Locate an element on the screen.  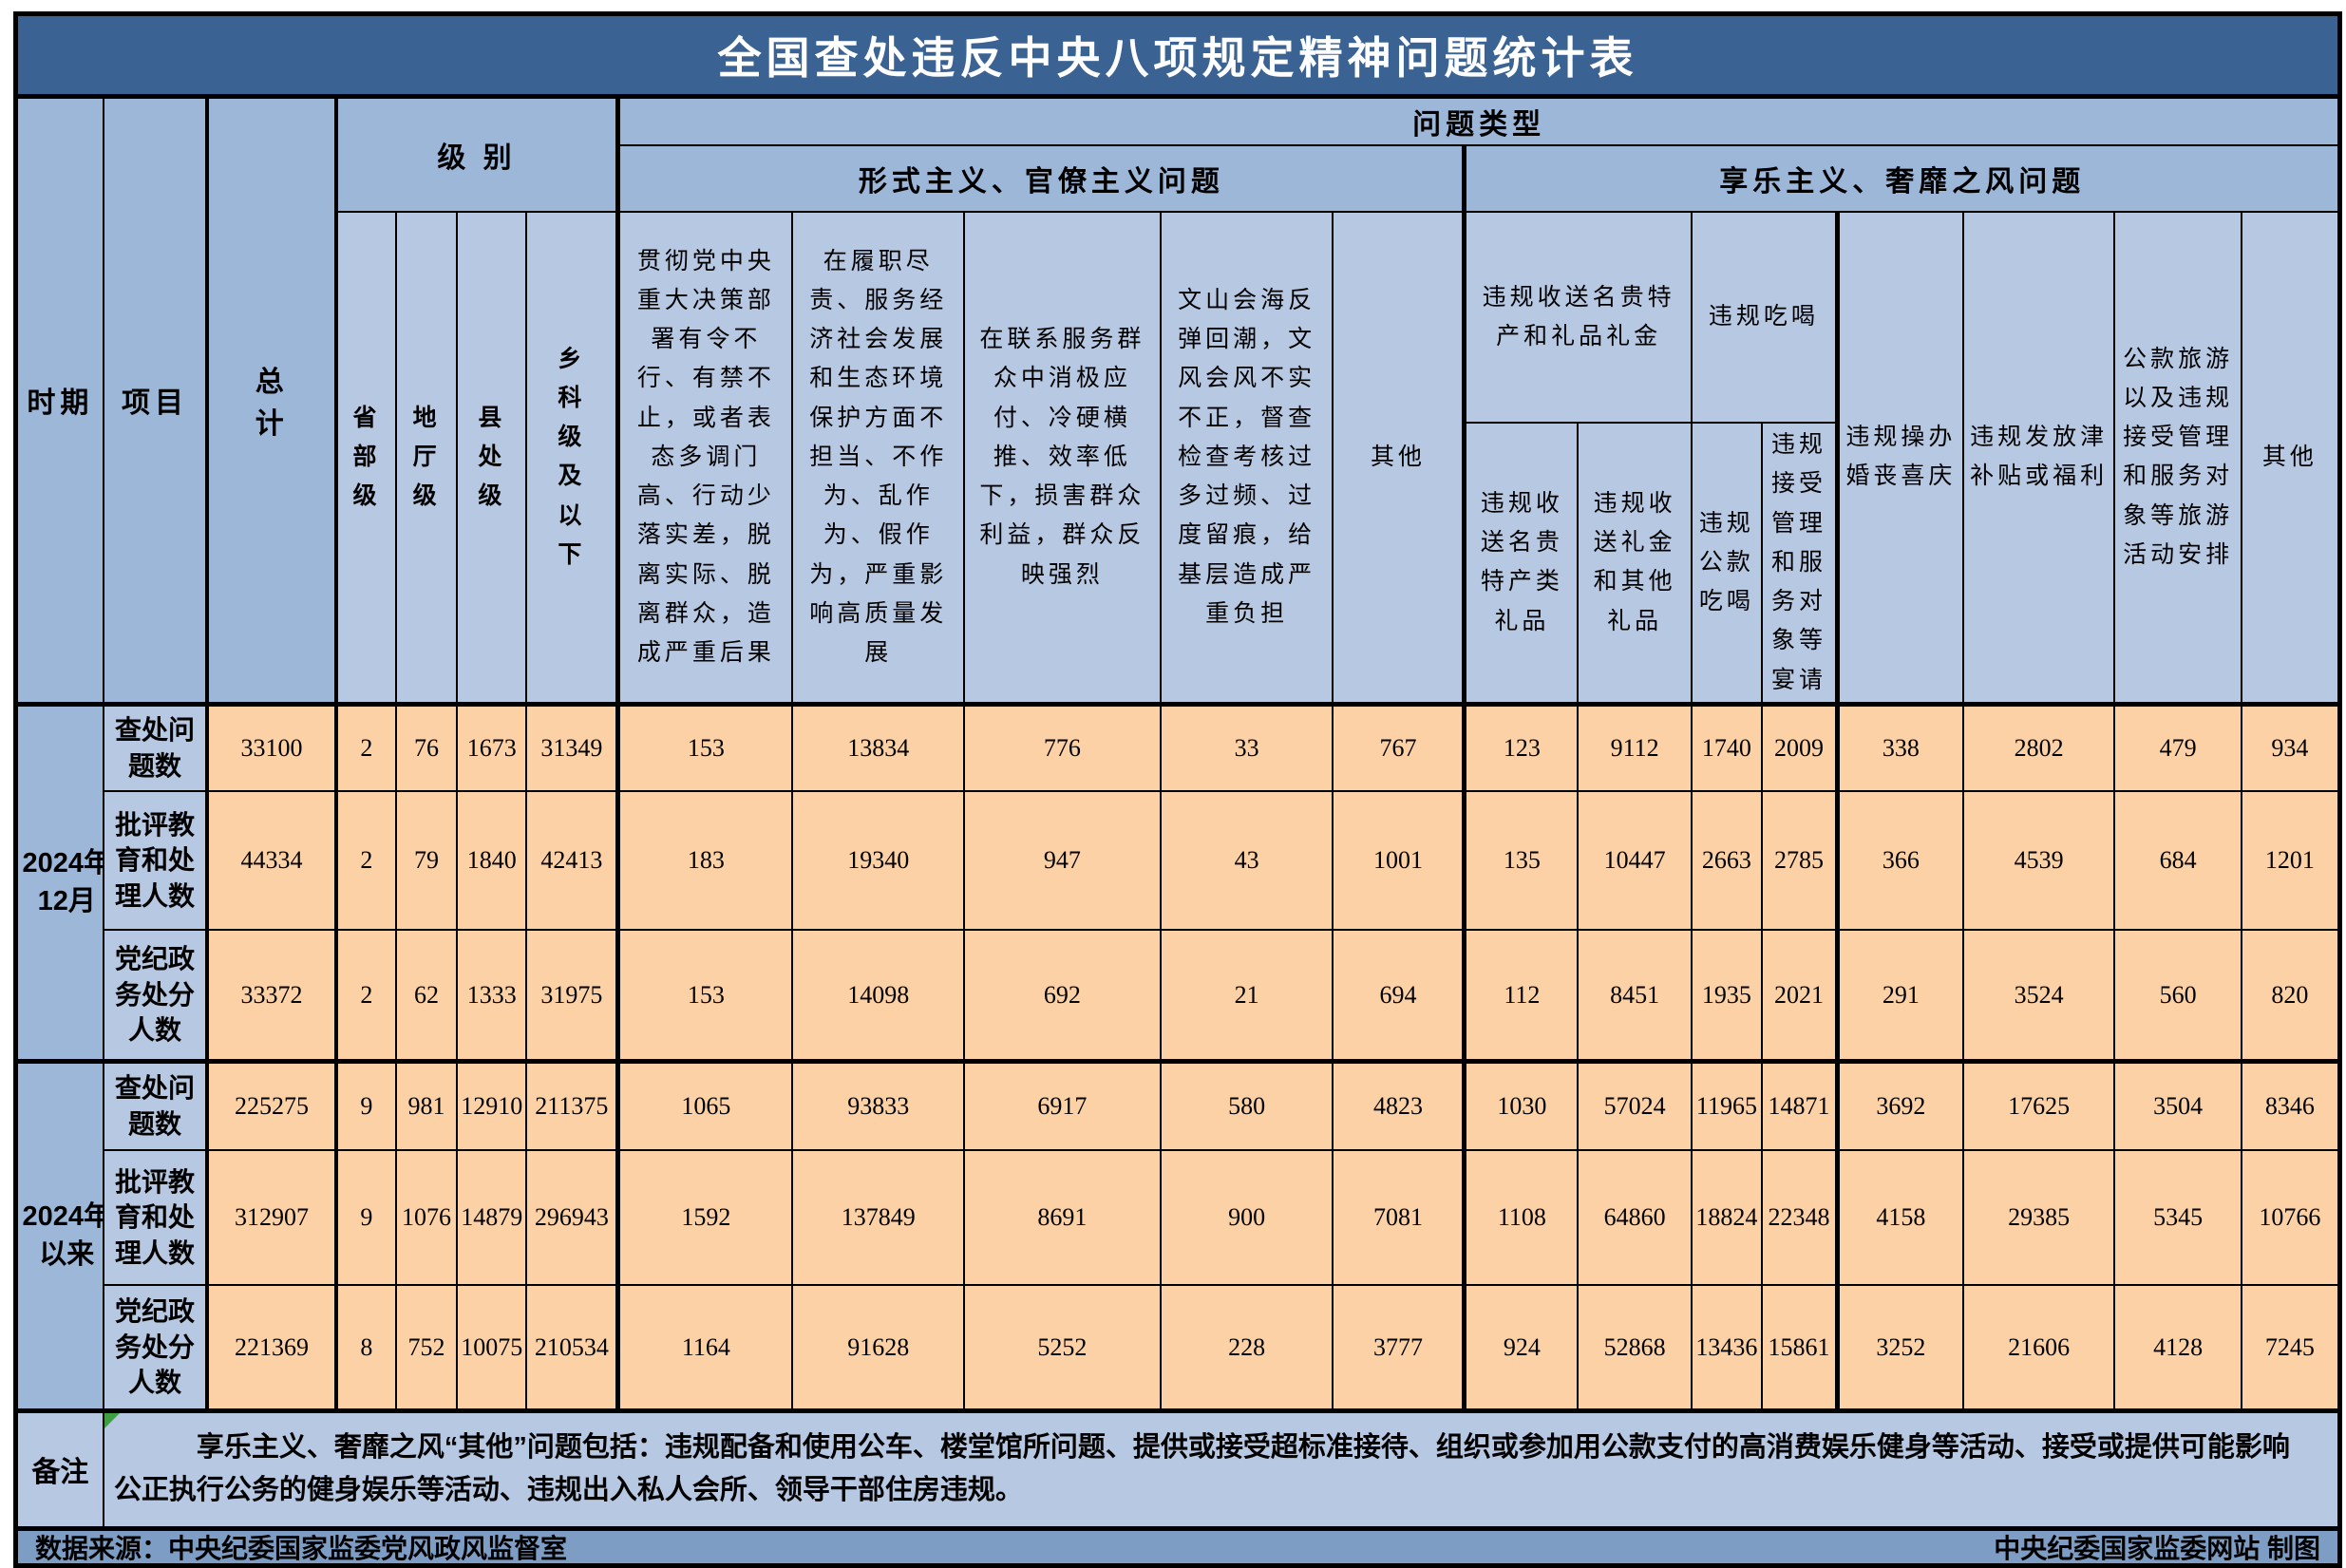
value-cell: 4823 is located at coordinates (1399, 1105).